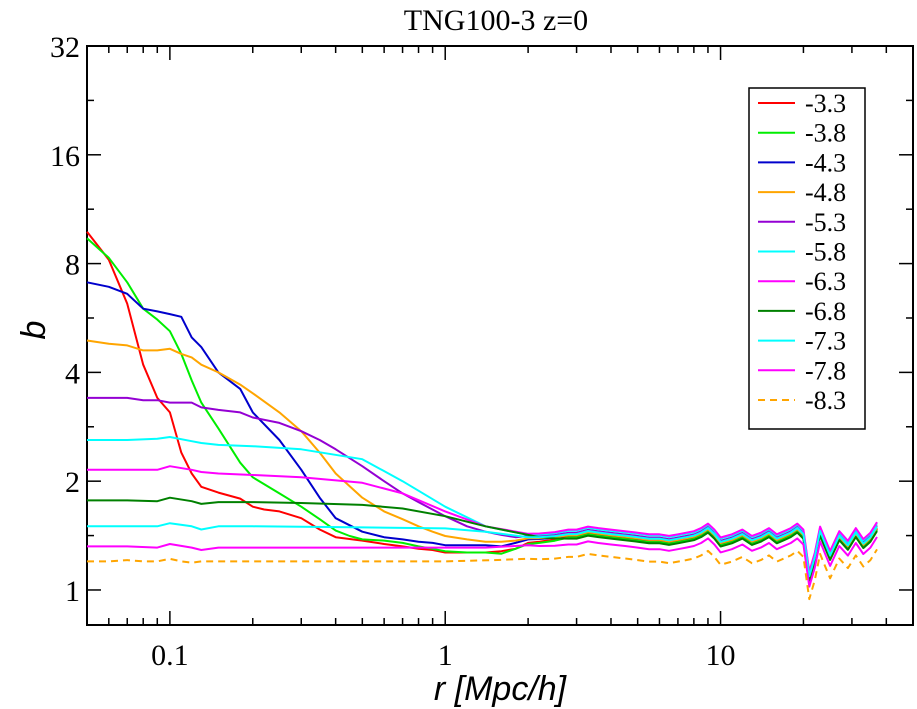 This screenshot has width=917, height=709. What do you see at coordinates (445, 655) in the screenshot?
I see `x-tick-label: 1` at bounding box center [445, 655].